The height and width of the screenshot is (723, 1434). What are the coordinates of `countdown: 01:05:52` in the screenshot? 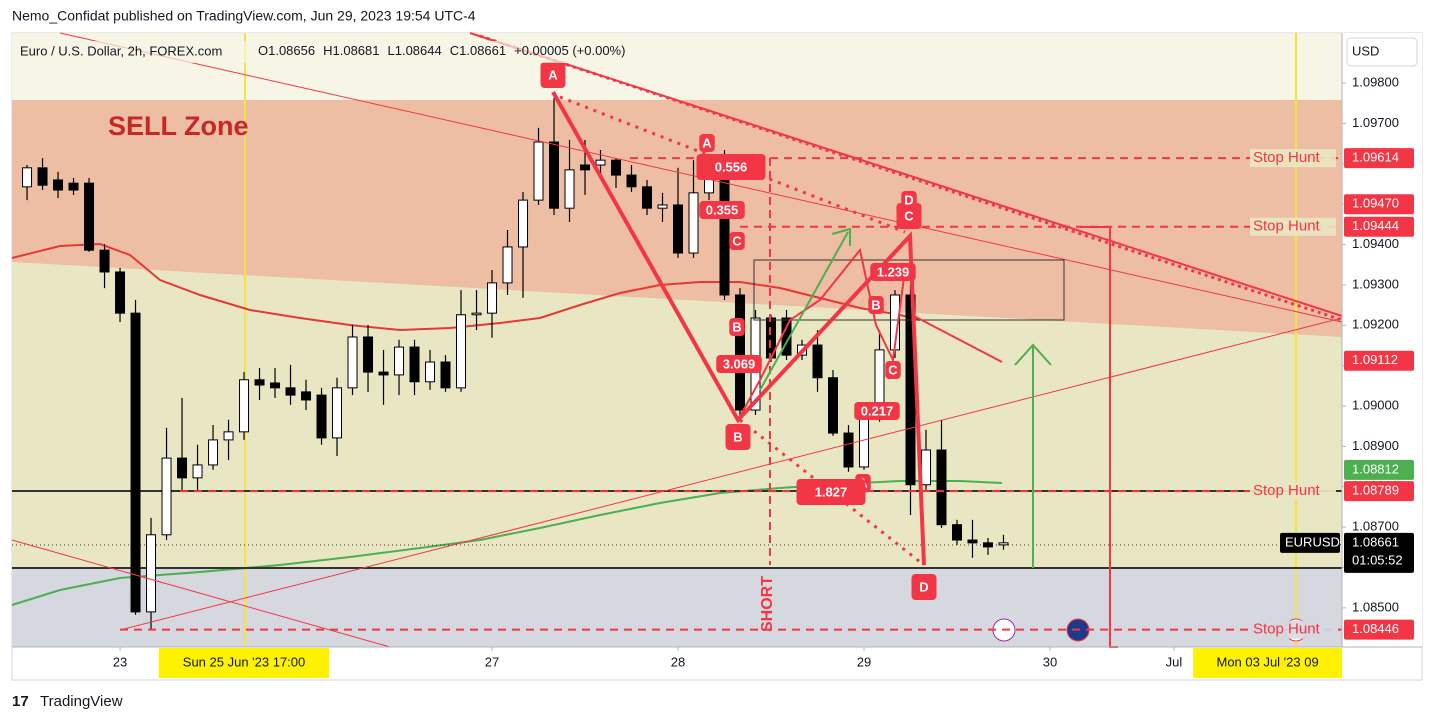 It's located at (1377, 559).